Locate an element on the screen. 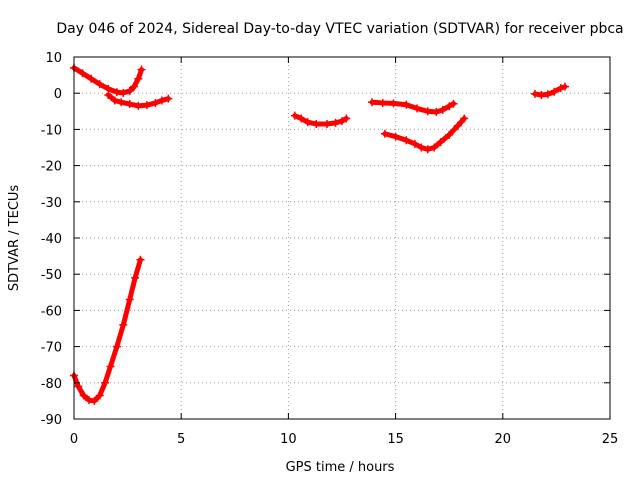 Image resolution: width=640 pixels, height=480 pixels. x-axis-label: GPS time / hours is located at coordinates (340, 467).